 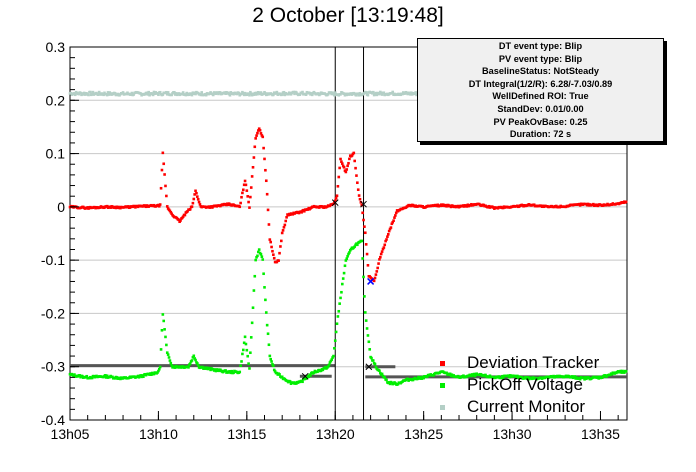 What do you see at coordinates (442, 407) in the screenshot?
I see `legend-marker` at bounding box center [442, 407].